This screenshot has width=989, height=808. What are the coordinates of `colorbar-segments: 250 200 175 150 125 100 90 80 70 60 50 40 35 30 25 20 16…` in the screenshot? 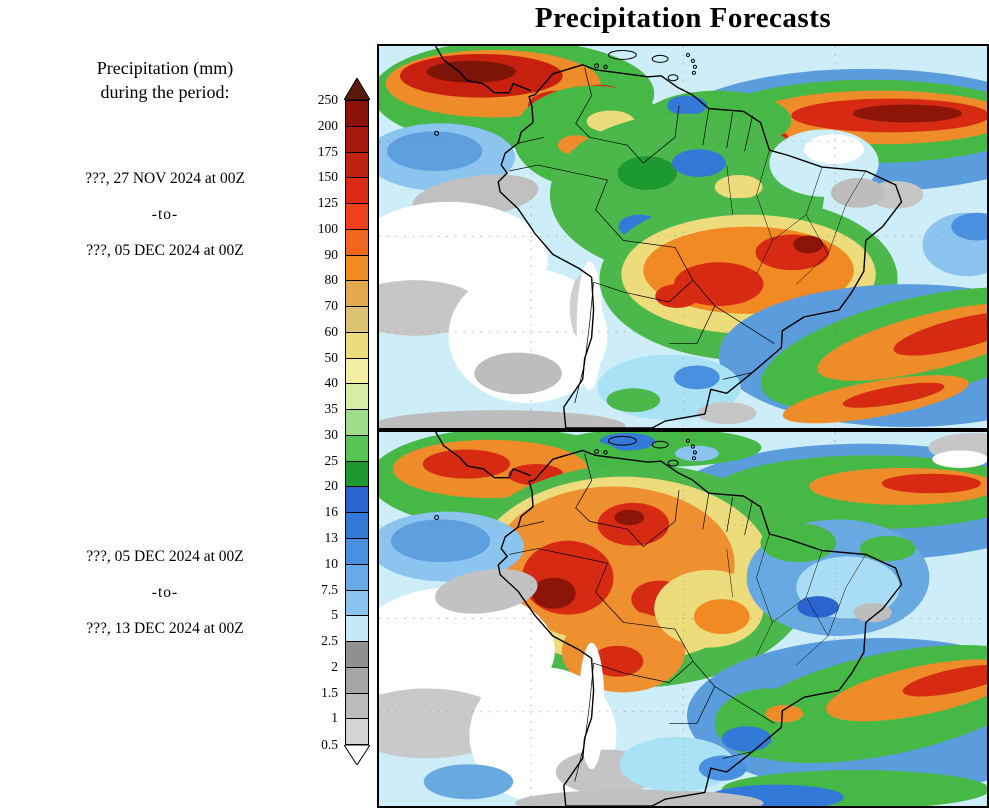 It's located at (343, 422).